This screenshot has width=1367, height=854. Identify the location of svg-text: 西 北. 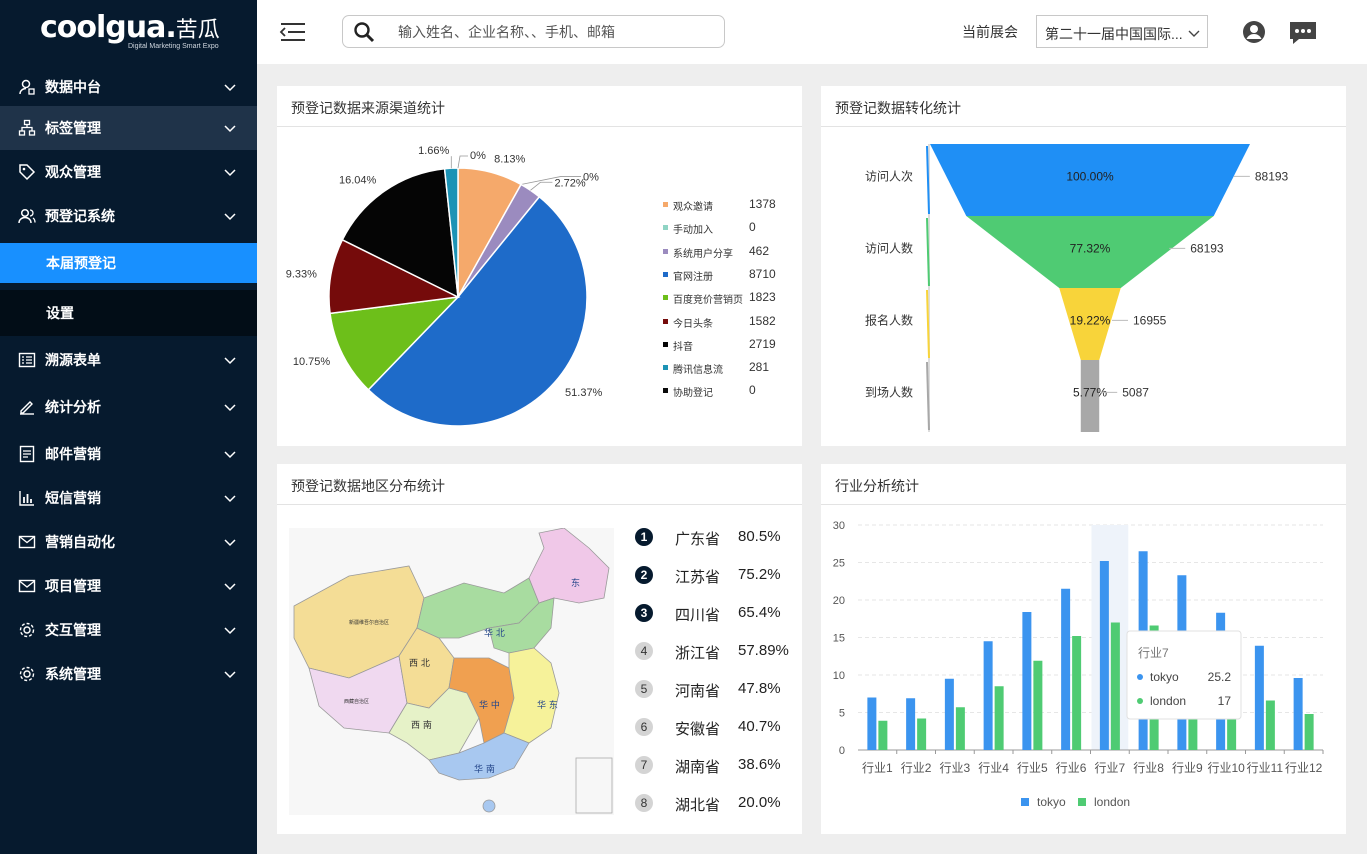
(419, 663).